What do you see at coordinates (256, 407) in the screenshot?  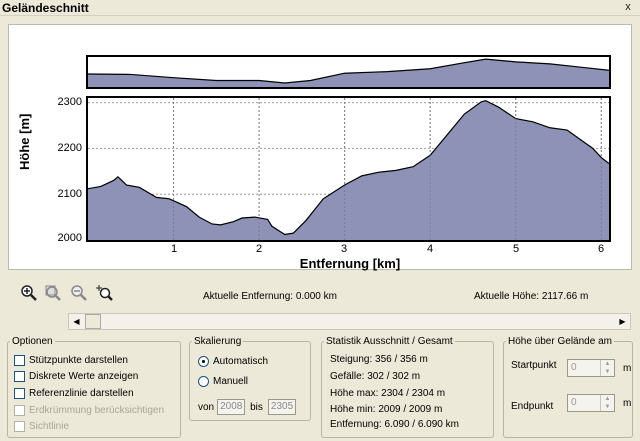 I see `to-label: bis` at bounding box center [256, 407].